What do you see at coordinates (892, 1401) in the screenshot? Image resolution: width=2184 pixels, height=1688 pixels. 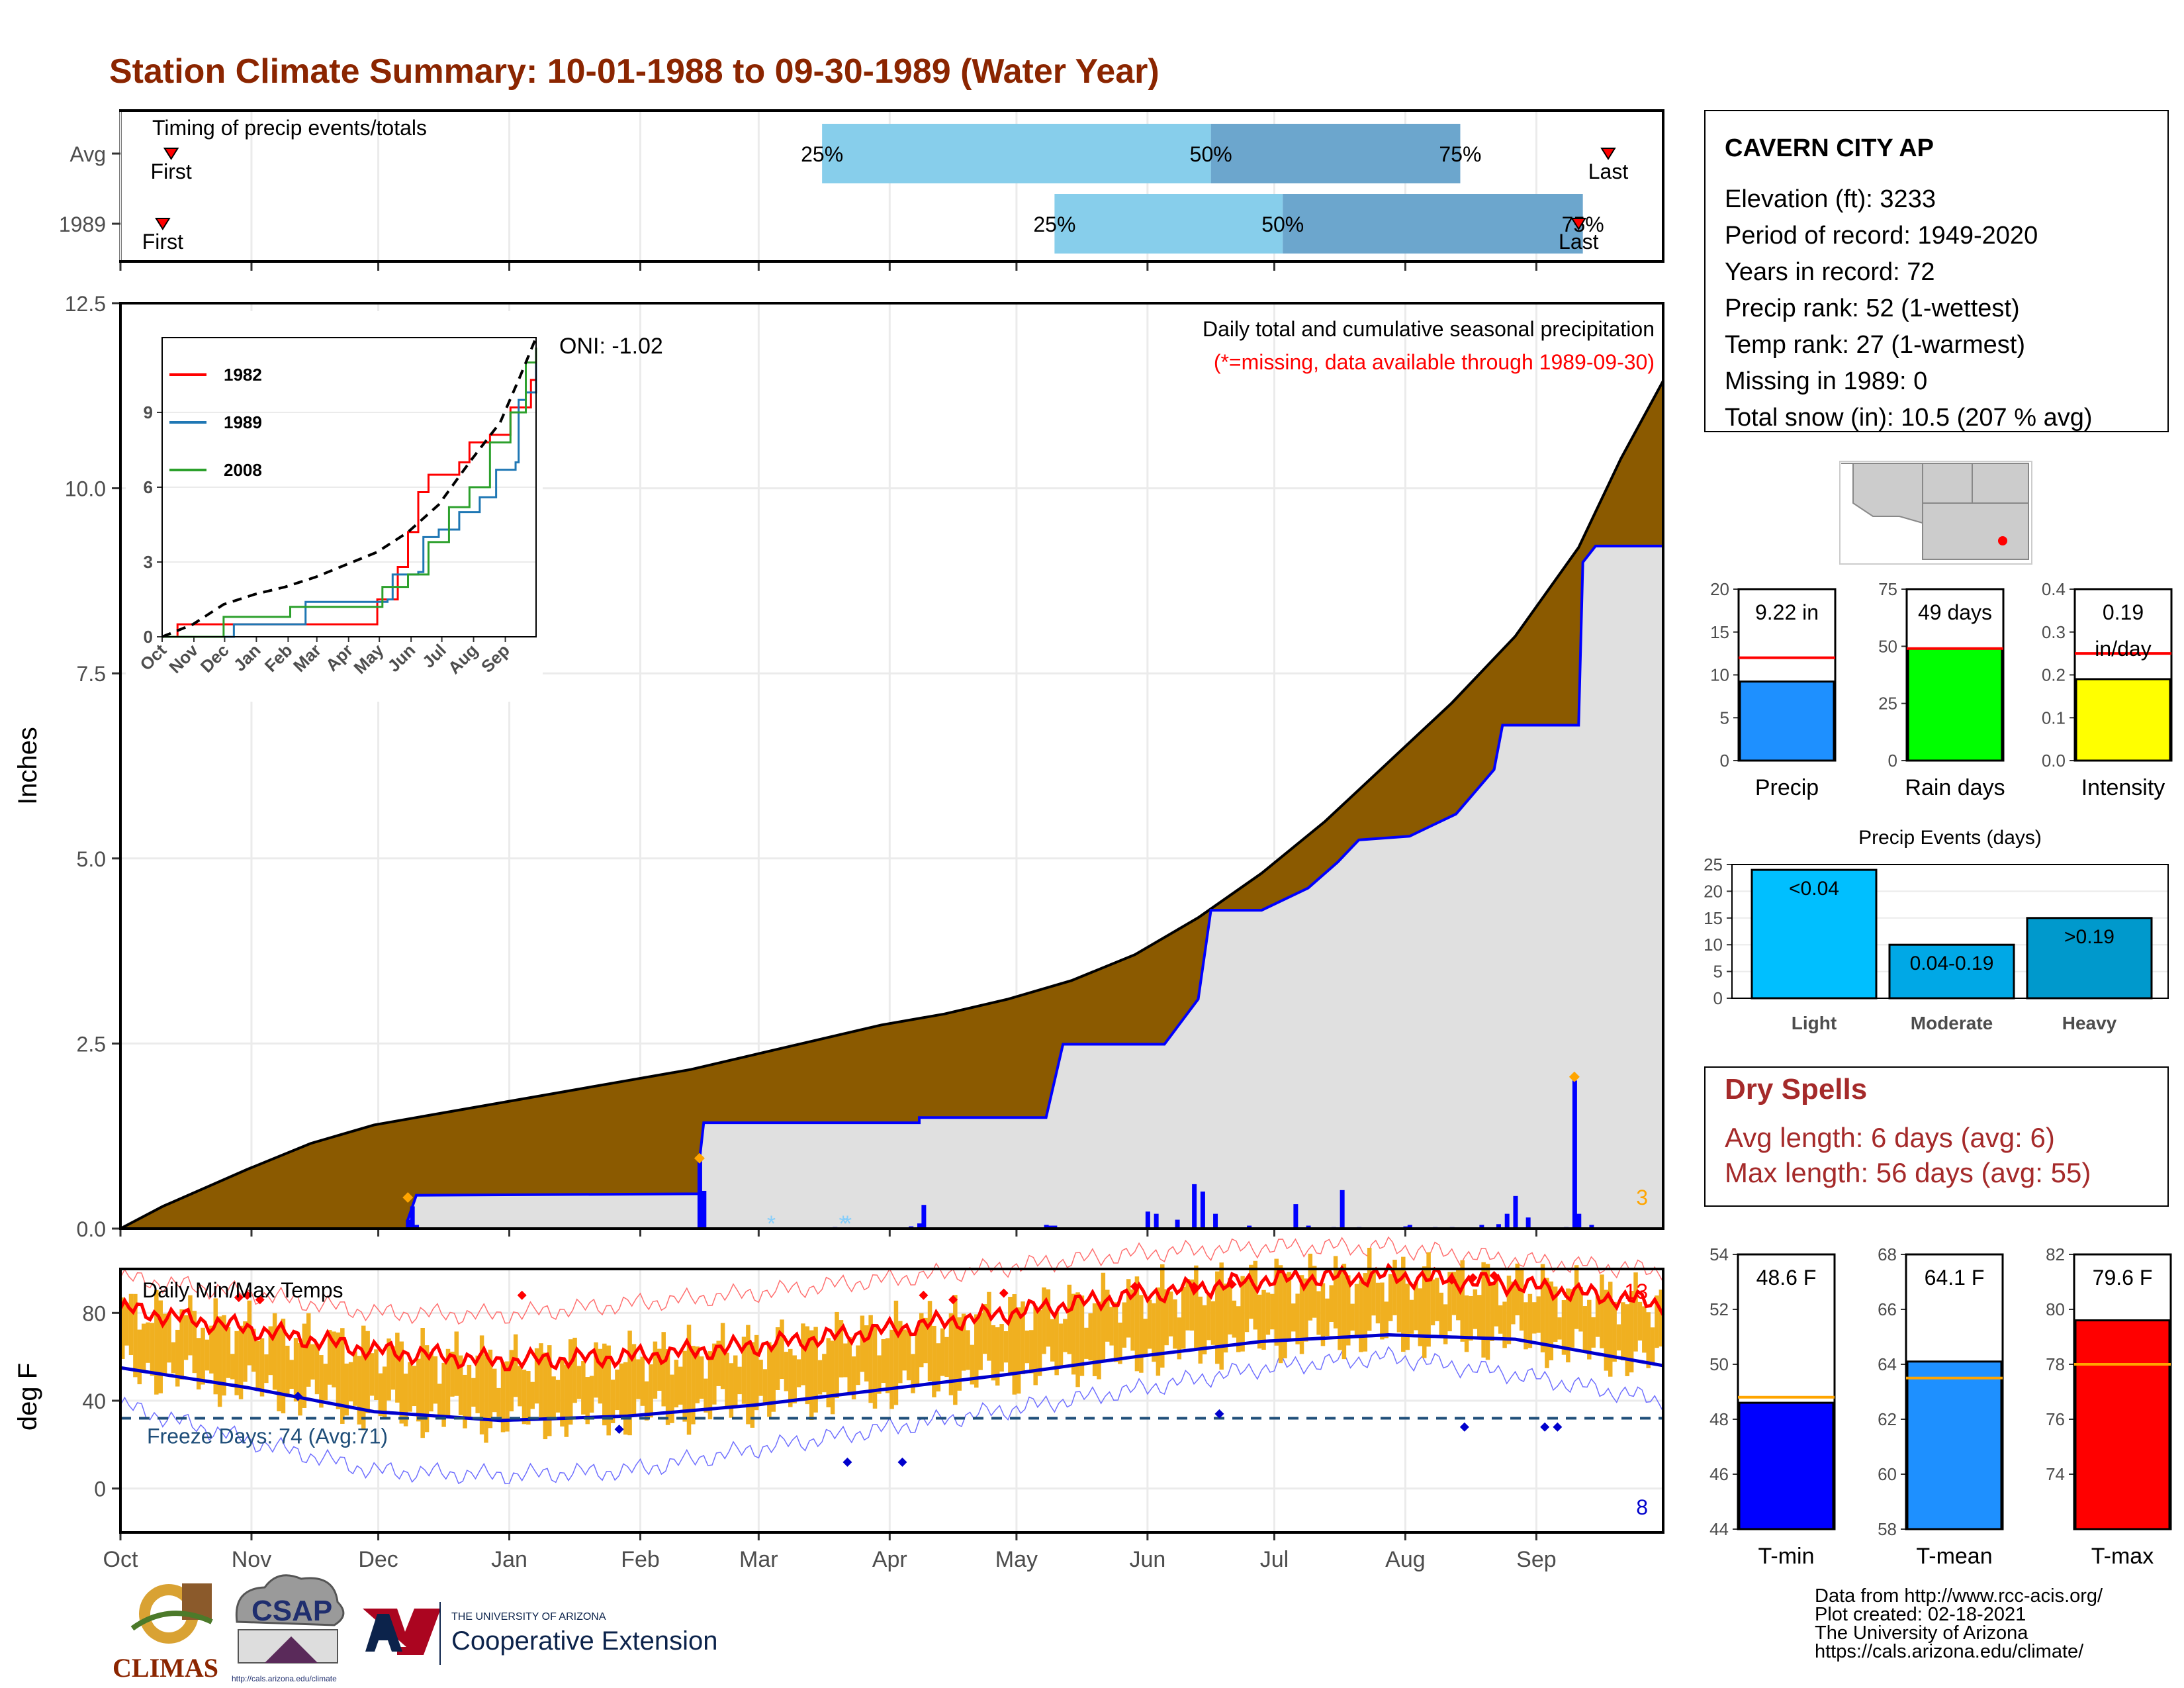 I see `temp-panel-frame` at bounding box center [892, 1401].